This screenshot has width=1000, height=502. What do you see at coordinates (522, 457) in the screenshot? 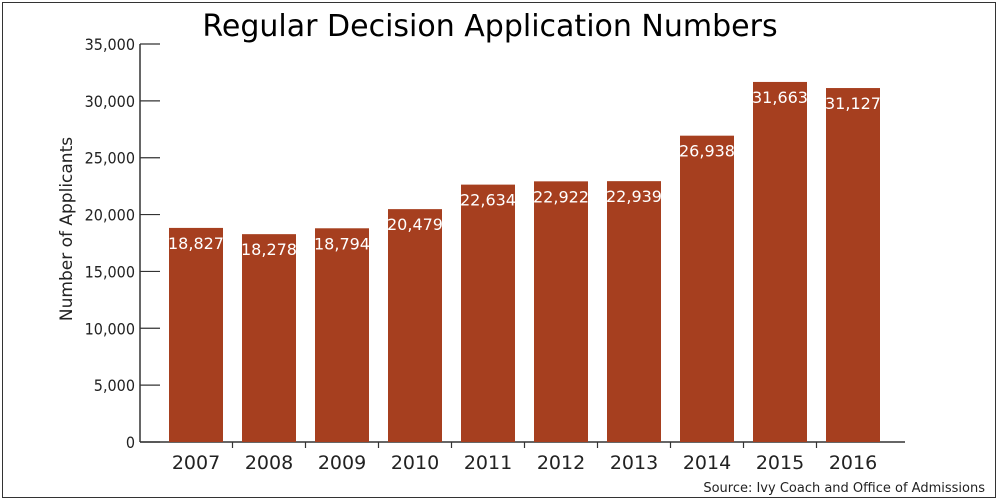
I see `x-axis: 2007 2008 2009 2010 2011 2012 2013 2014 2015 2016` at bounding box center [522, 457].